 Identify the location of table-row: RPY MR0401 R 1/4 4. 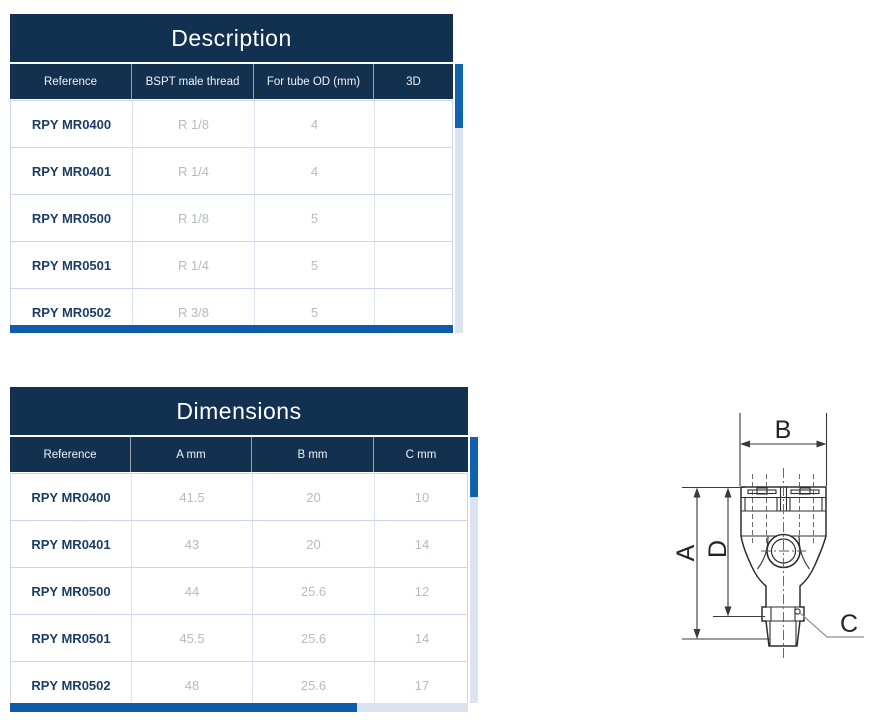
(231, 171).